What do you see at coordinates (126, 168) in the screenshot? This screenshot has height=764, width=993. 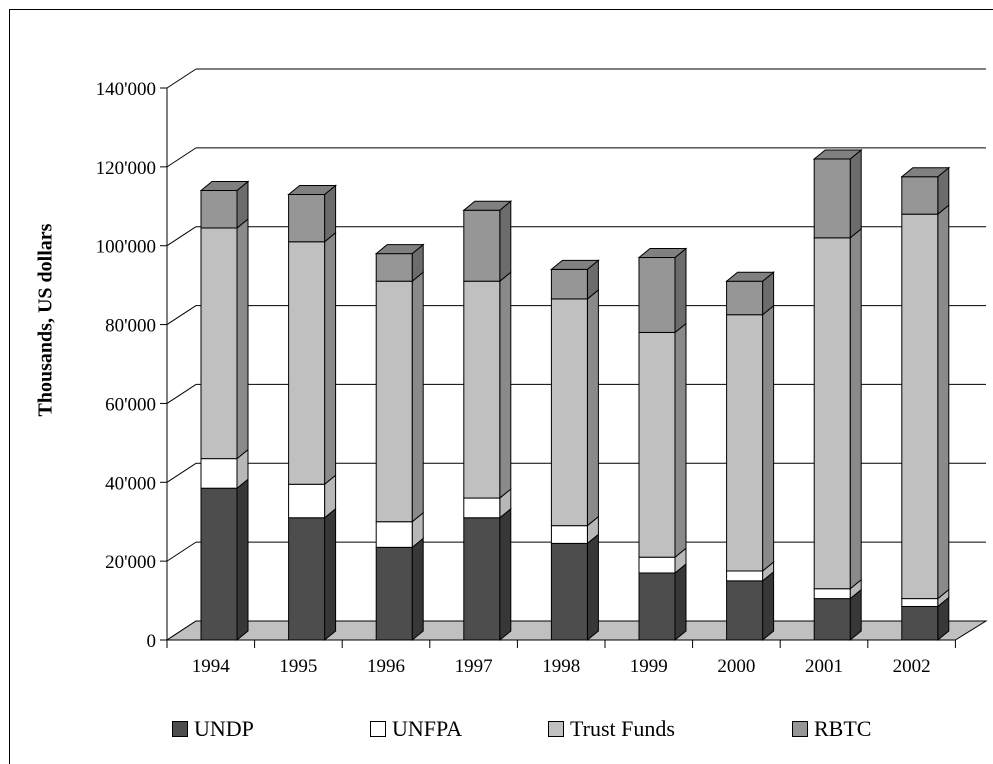 I see `y-tick-label: 120'000` at bounding box center [126, 168].